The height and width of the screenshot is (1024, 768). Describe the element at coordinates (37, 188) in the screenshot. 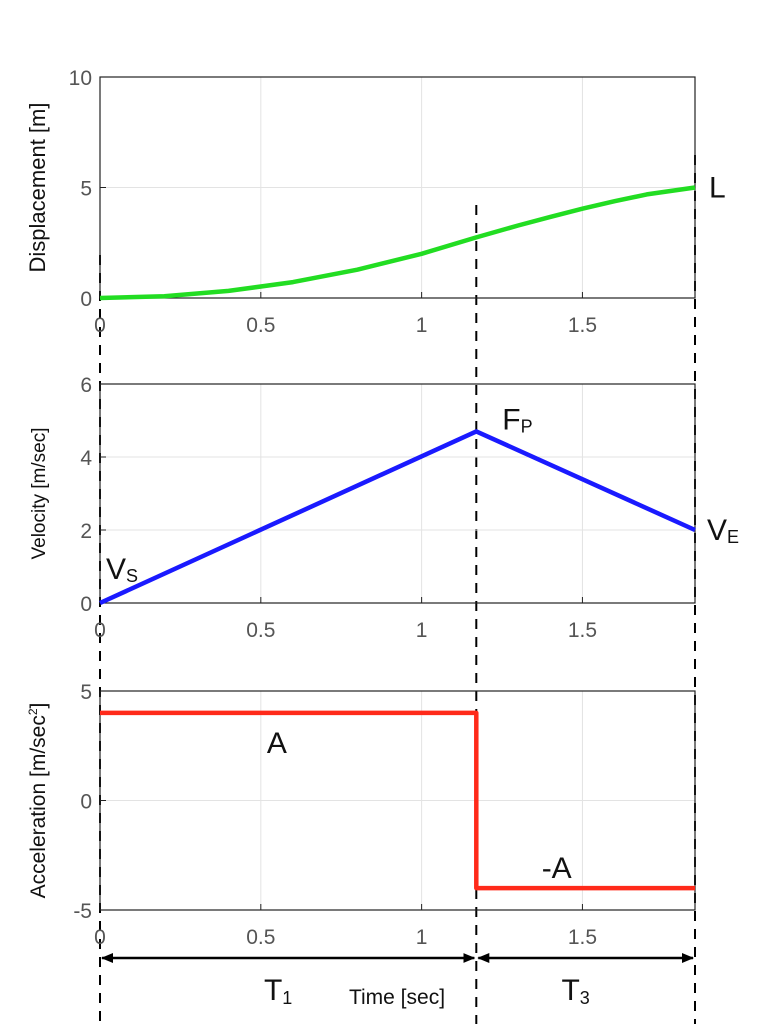

I see `y-axis-label: Displacement [m]` at that location.